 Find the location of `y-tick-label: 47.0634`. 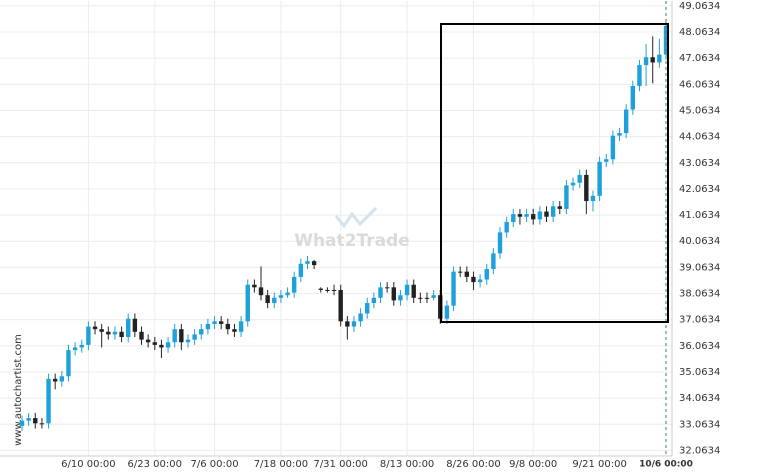

y-tick-label: 47.0634 is located at coordinates (699, 58).